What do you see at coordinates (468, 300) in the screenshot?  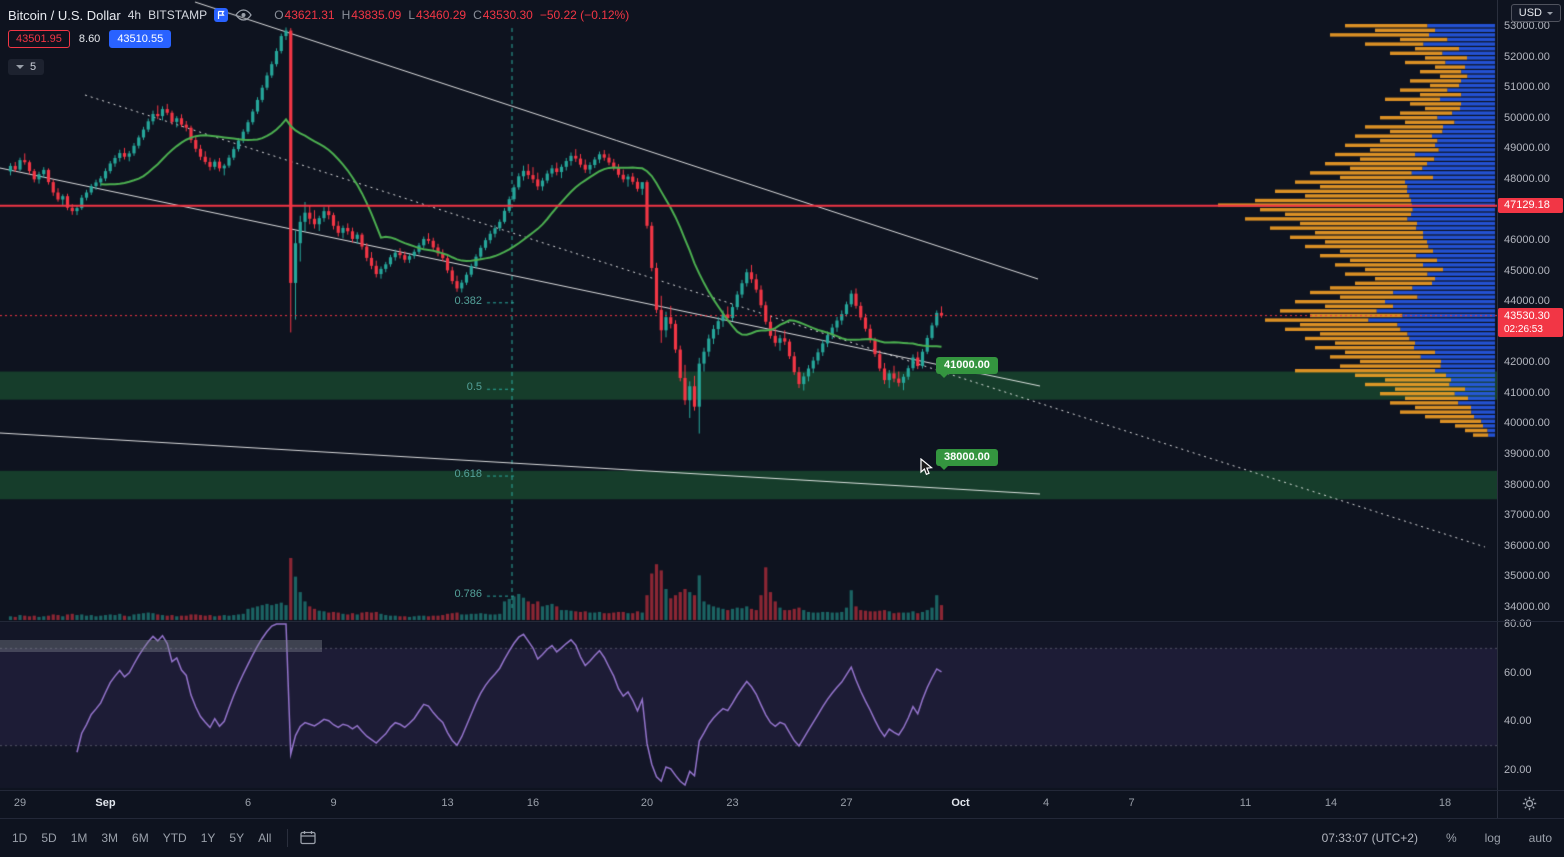 I see `fib-label-0.382: 0.382` at bounding box center [468, 300].